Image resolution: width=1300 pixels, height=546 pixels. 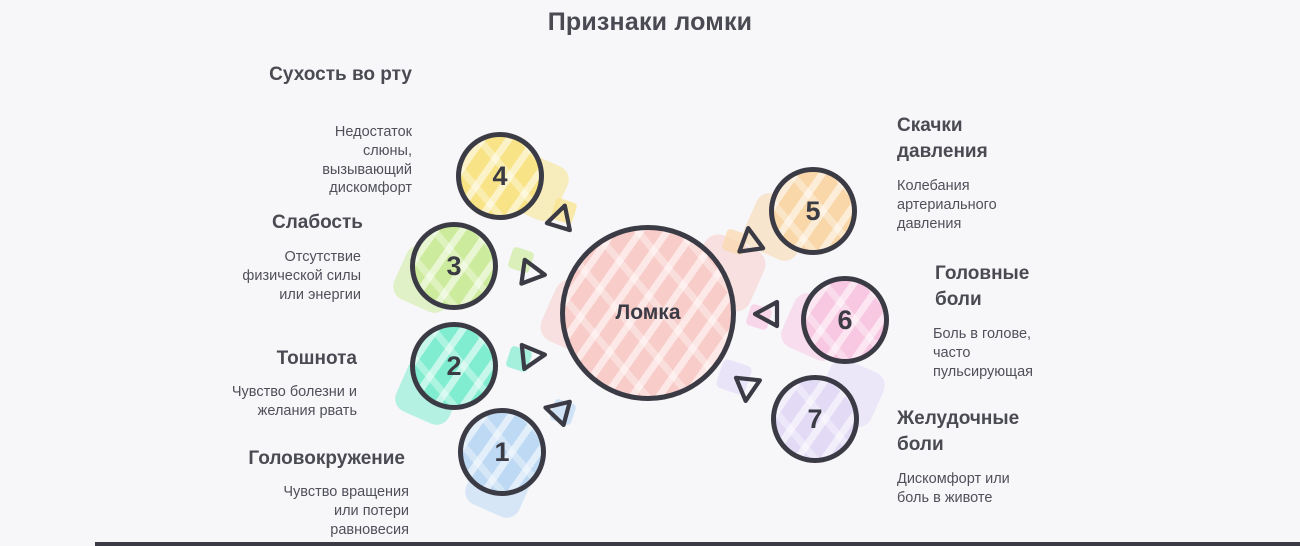 What do you see at coordinates (947, 205) in the screenshot?
I see `symptom-description: Колебания артериального давления` at bounding box center [947, 205].